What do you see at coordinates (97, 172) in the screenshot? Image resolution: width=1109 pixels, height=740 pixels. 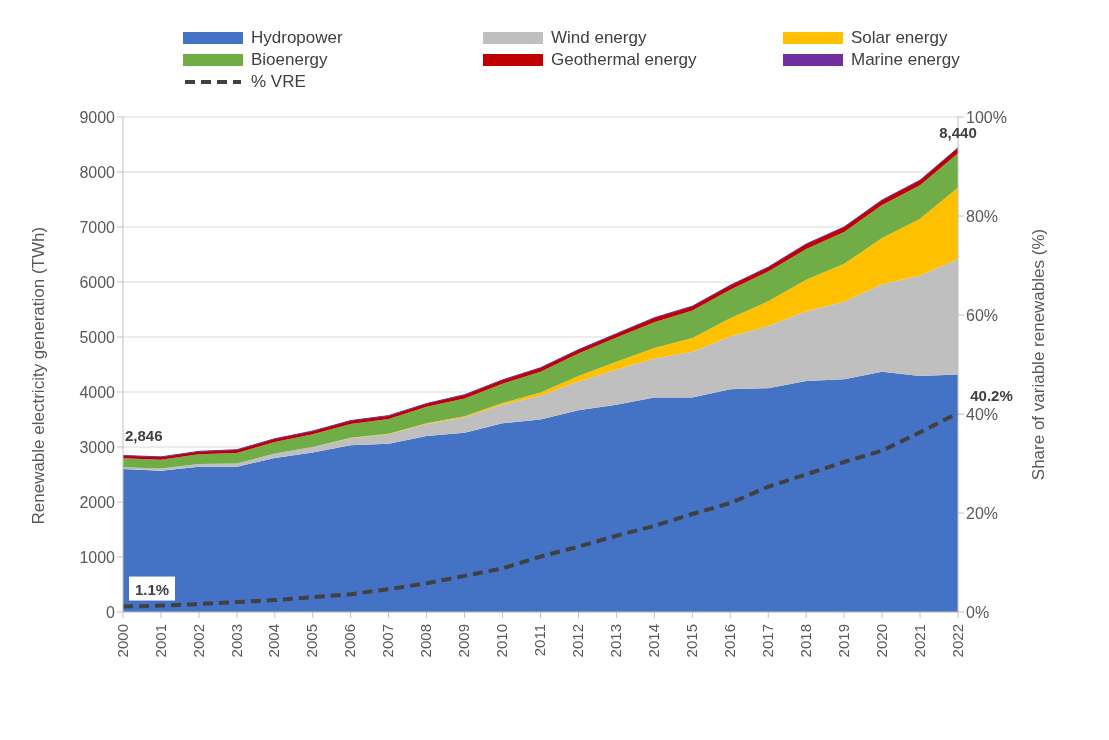 I see `y-tick-label: 8000` at bounding box center [97, 172].